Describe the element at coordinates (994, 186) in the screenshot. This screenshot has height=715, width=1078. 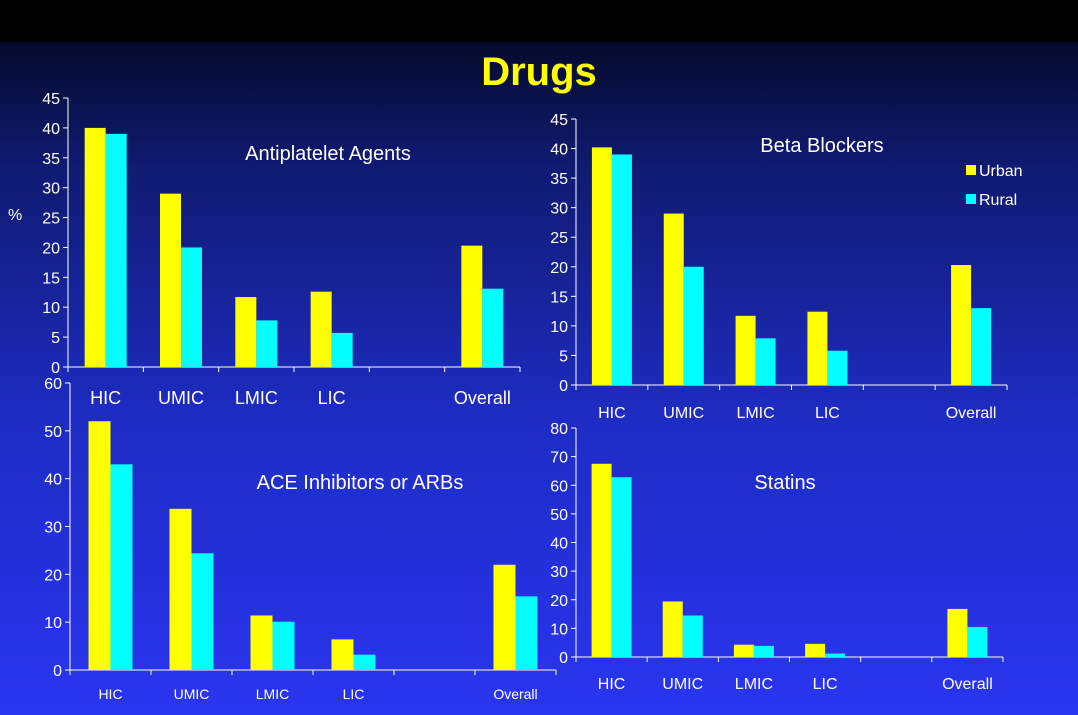
I see `legend: Urban Rural` at that location.